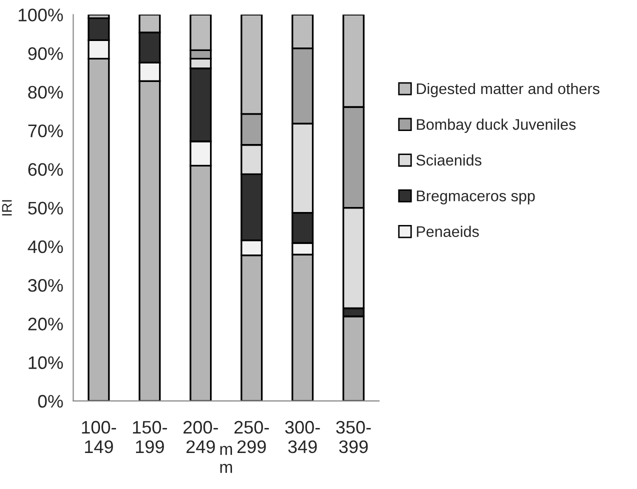 Image resolution: width=637 pixels, height=489 pixels. I want to click on x-axis-title: m m, so click(226, 459).